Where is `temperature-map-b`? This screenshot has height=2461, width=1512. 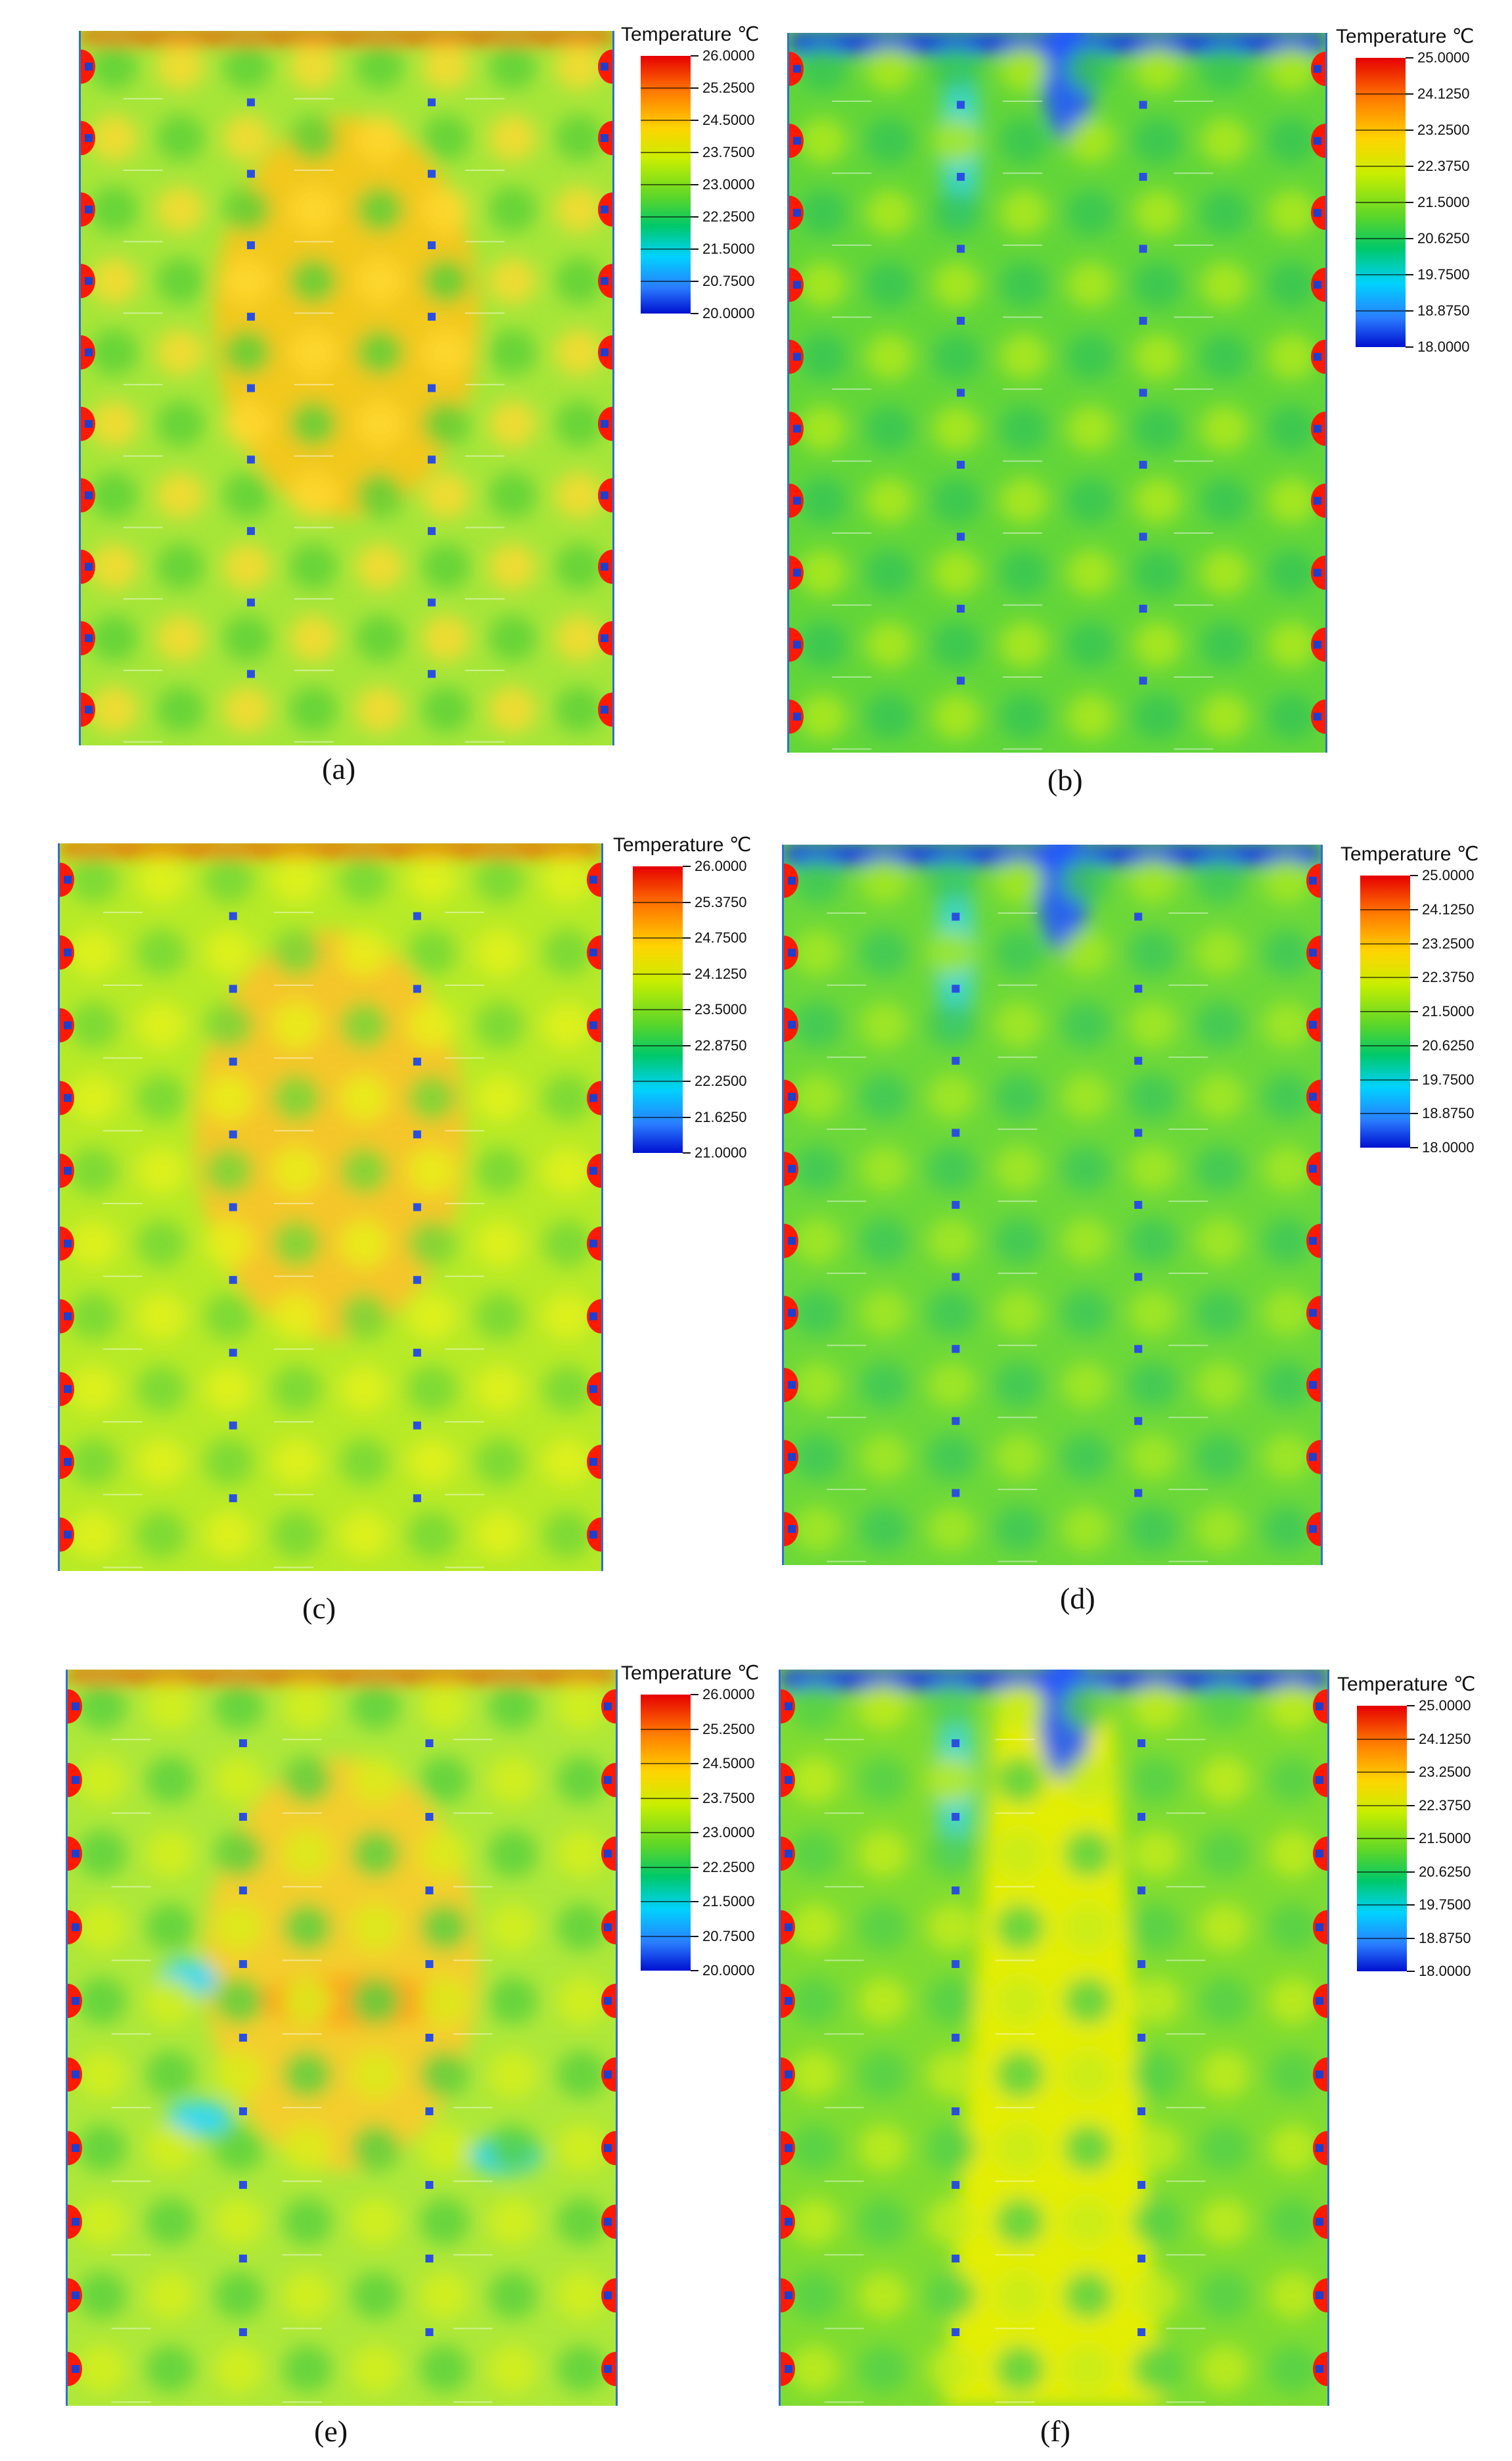 temperature-map-b is located at coordinates (1057, 393).